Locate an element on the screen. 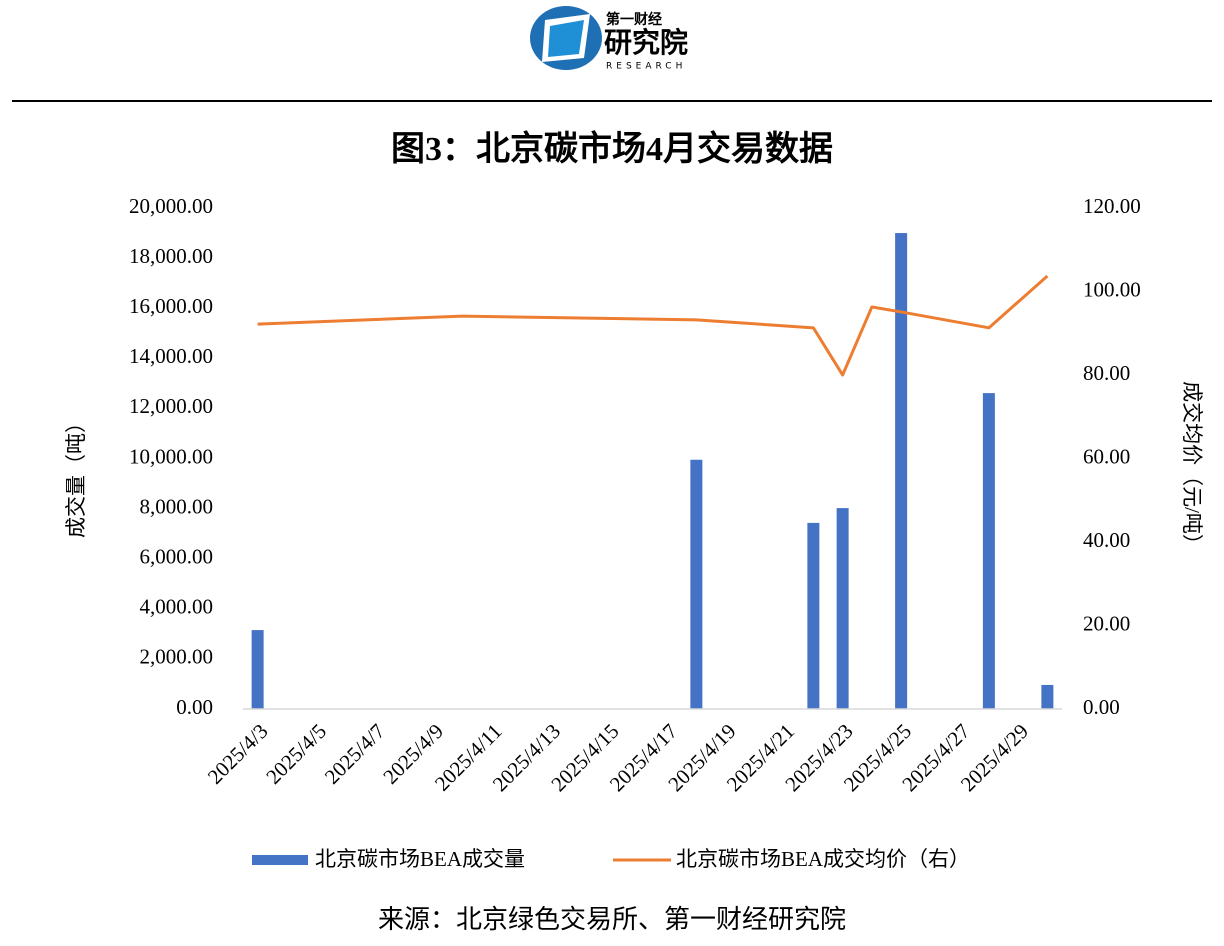 The width and height of the screenshot is (1224, 946). y2-tick-label: 100.00 is located at coordinates (1112, 289).